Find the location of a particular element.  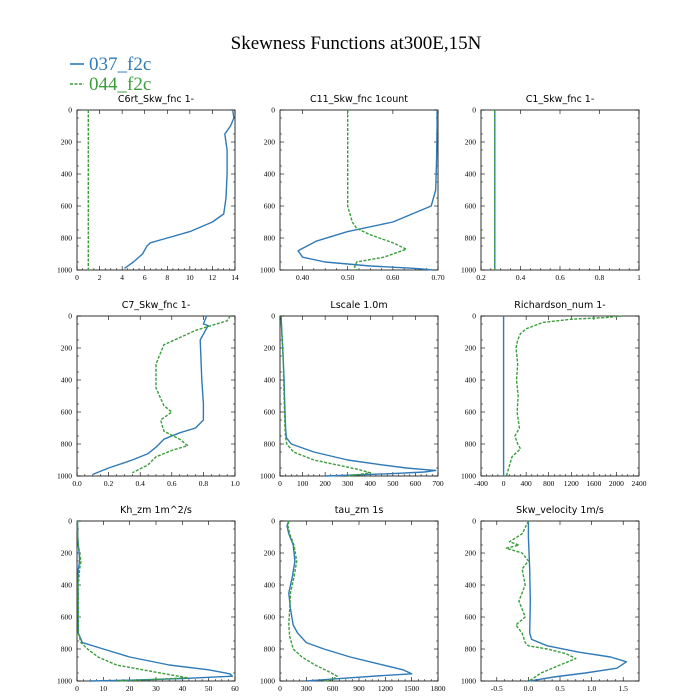

x-tick-label: 2400 is located at coordinates (639, 483).